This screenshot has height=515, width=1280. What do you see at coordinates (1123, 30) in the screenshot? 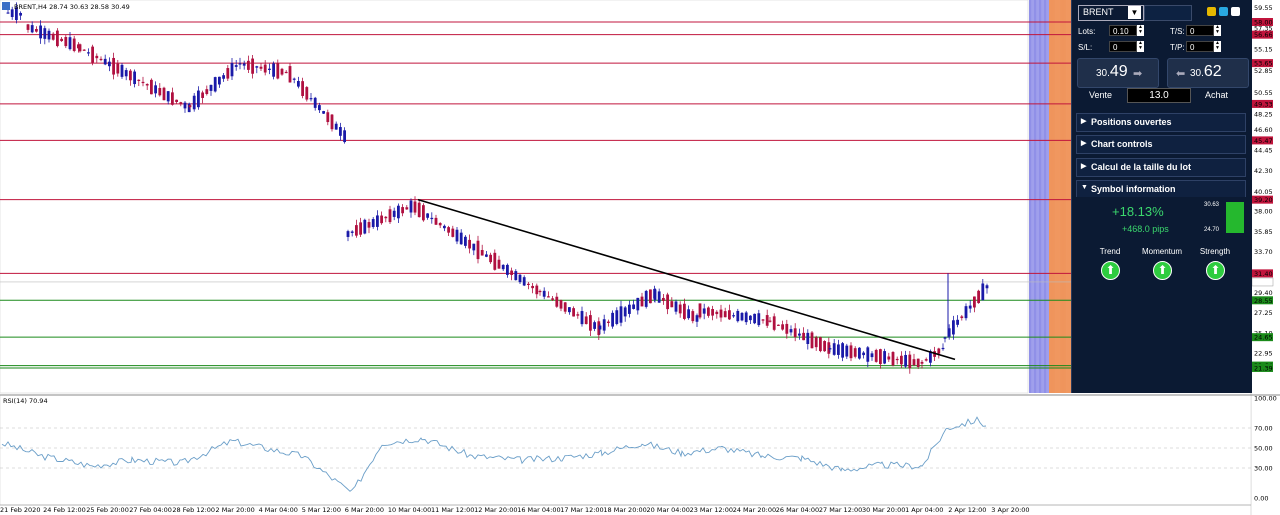
I see `lots-input: 0.10` at bounding box center [1123, 30].